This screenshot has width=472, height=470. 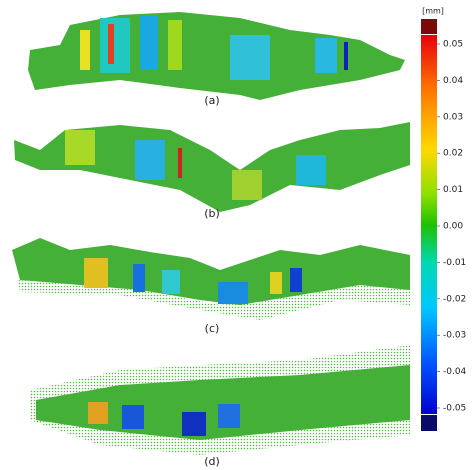 I want to click on tick-label: -0.01, so click(x=454, y=263).